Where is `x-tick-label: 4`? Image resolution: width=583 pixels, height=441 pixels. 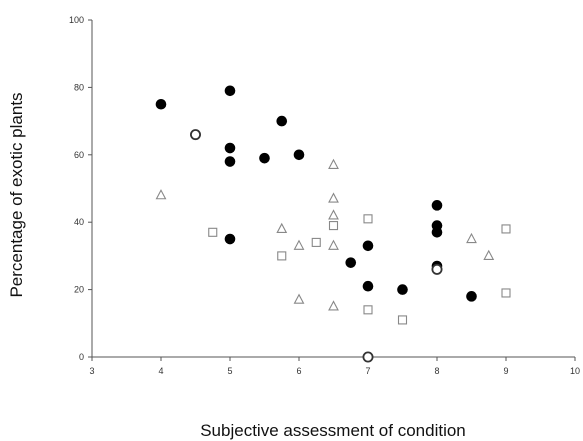 x-tick-label: 4 is located at coordinates (160, 371).